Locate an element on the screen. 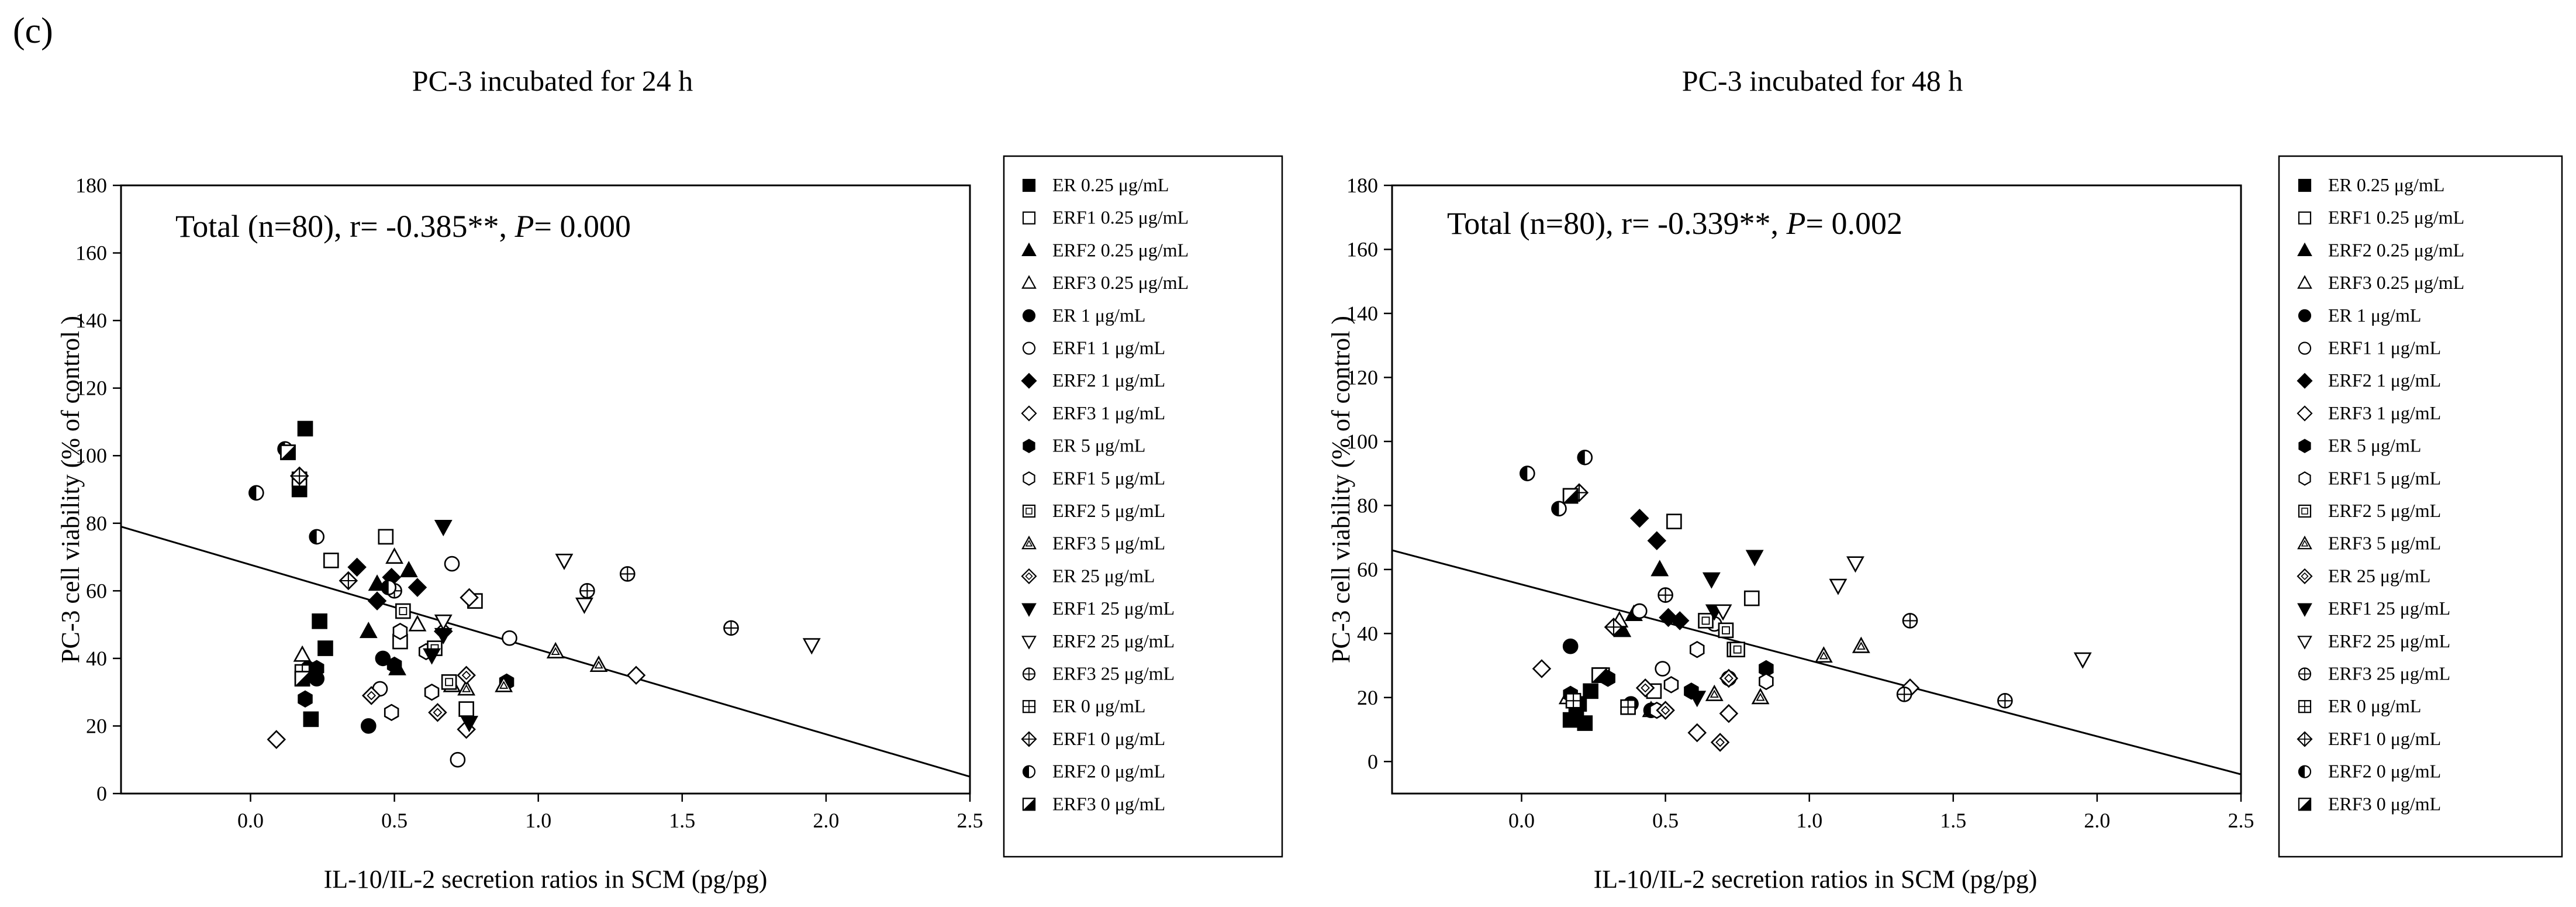 The width and height of the screenshot is (2576, 907). legend-label: ER 5 μg/mL is located at coordinates (2374, 445).